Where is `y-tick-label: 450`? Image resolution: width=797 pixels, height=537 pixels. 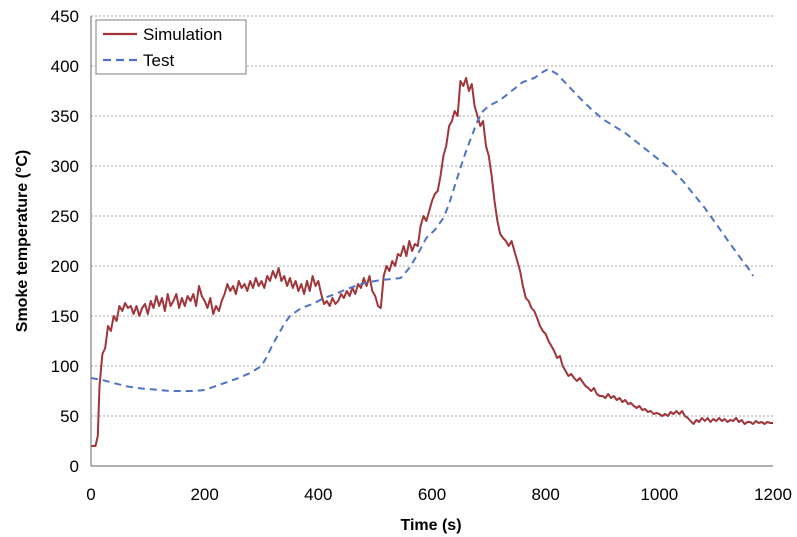 y-tick-label: 450 is located at coordinates (65, 16).